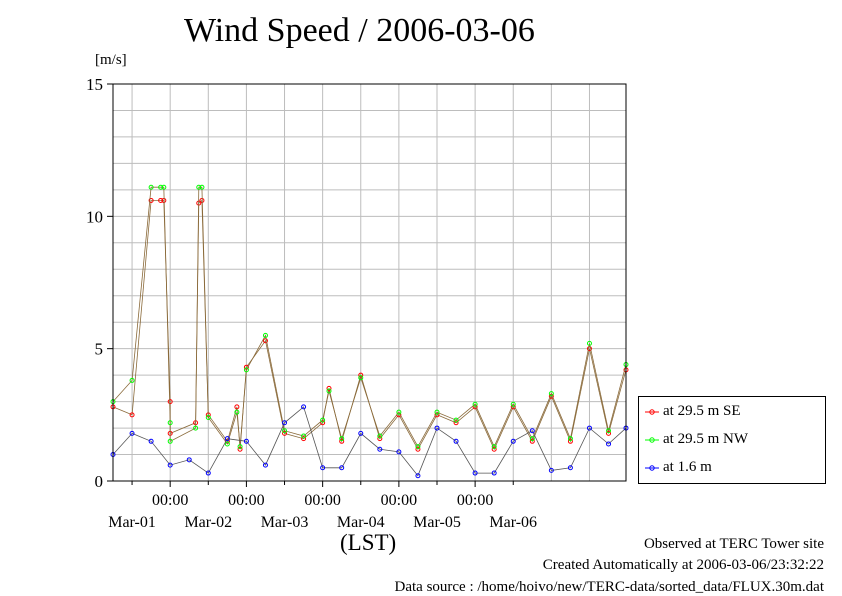 Image resolution: width=842 pixels, height=596 pixels. Describe the element at coordinates (368, 542) in the screenshot. I see `x-axis-label: (LST)` at that location.